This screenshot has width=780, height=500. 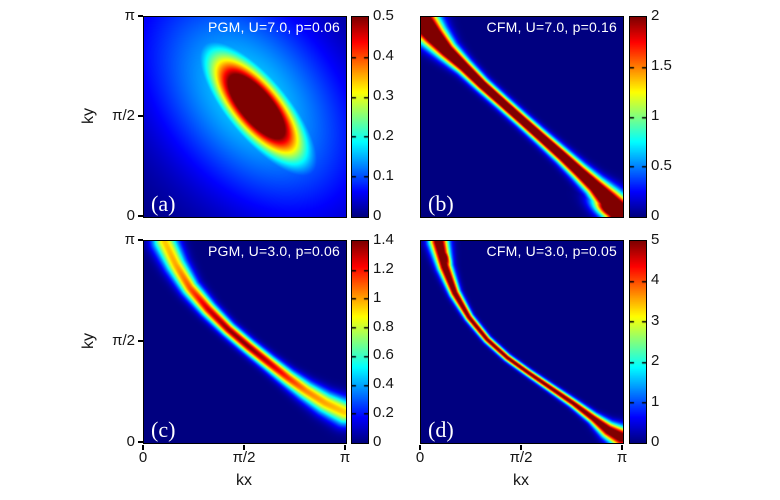 What do you see at coordinates (551, 27) in the screenshot?
I see `panel-title-b: CFM, U=7.0, p=0.16` at bounding box center [551, 27].